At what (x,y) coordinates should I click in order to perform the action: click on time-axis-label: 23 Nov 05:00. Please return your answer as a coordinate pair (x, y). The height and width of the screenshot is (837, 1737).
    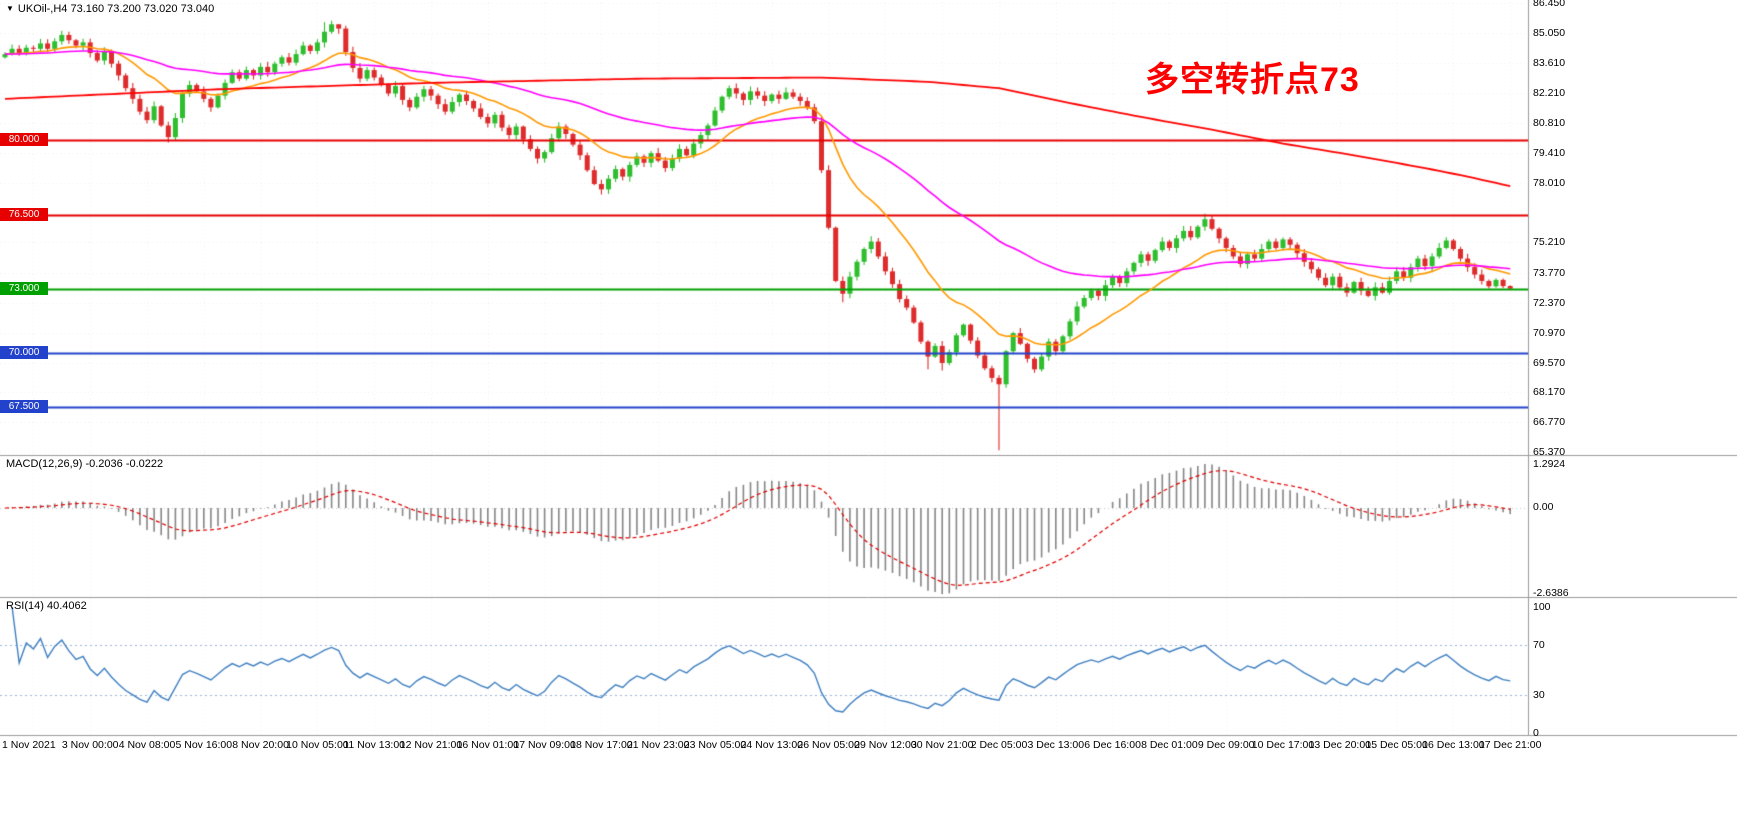
    Looking at the image, I should click on (715, 745).